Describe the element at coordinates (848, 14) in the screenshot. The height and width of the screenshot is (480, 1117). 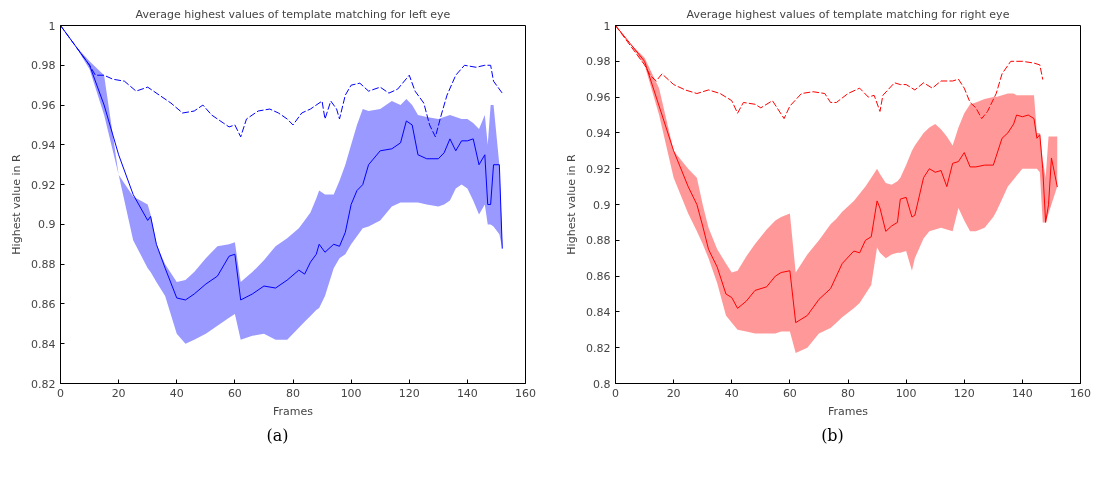
I see `chart-title: Average highest values of template matching for right eye` at that location.